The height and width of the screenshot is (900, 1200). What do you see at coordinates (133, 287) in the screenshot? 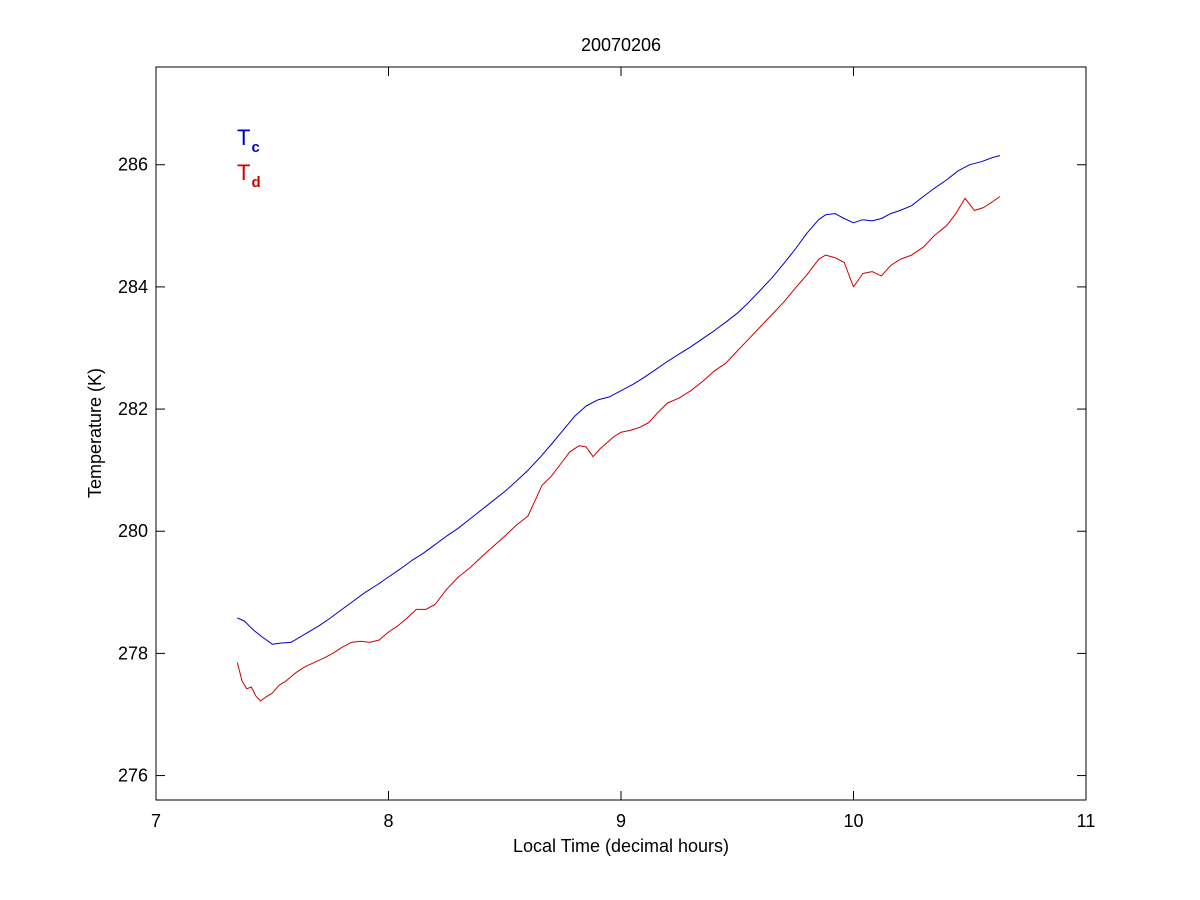
I see `y-tick-label: 284` at bounding box center [133, 287].